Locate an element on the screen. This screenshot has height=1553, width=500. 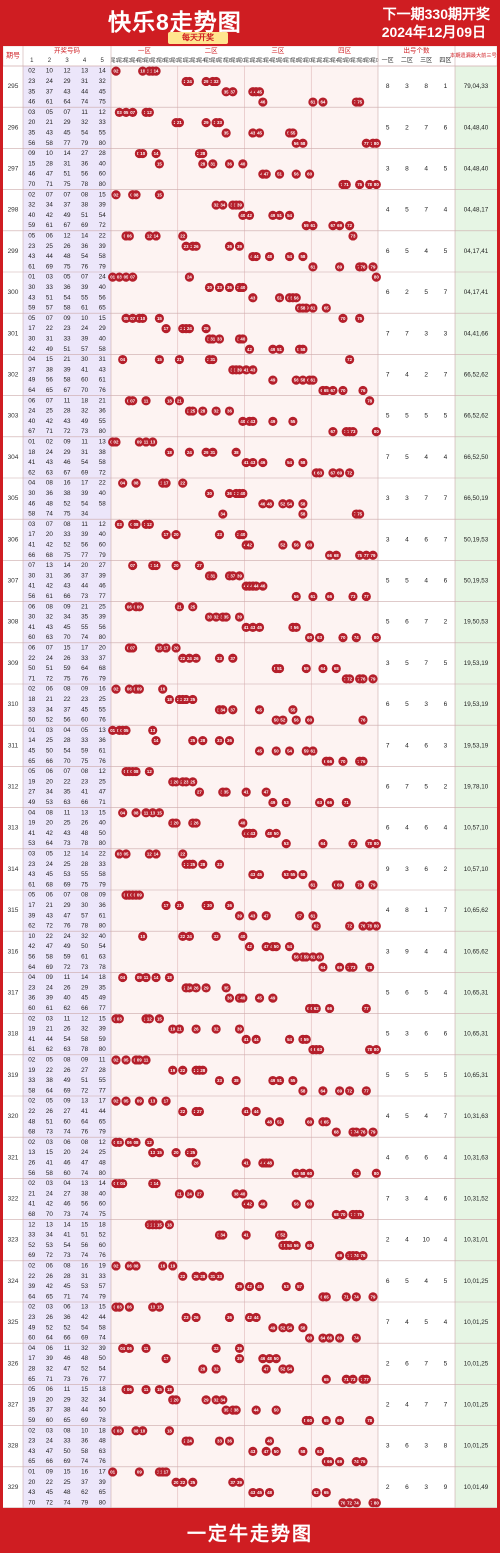
draw-number: 43 is located at coordinates (50, 462).